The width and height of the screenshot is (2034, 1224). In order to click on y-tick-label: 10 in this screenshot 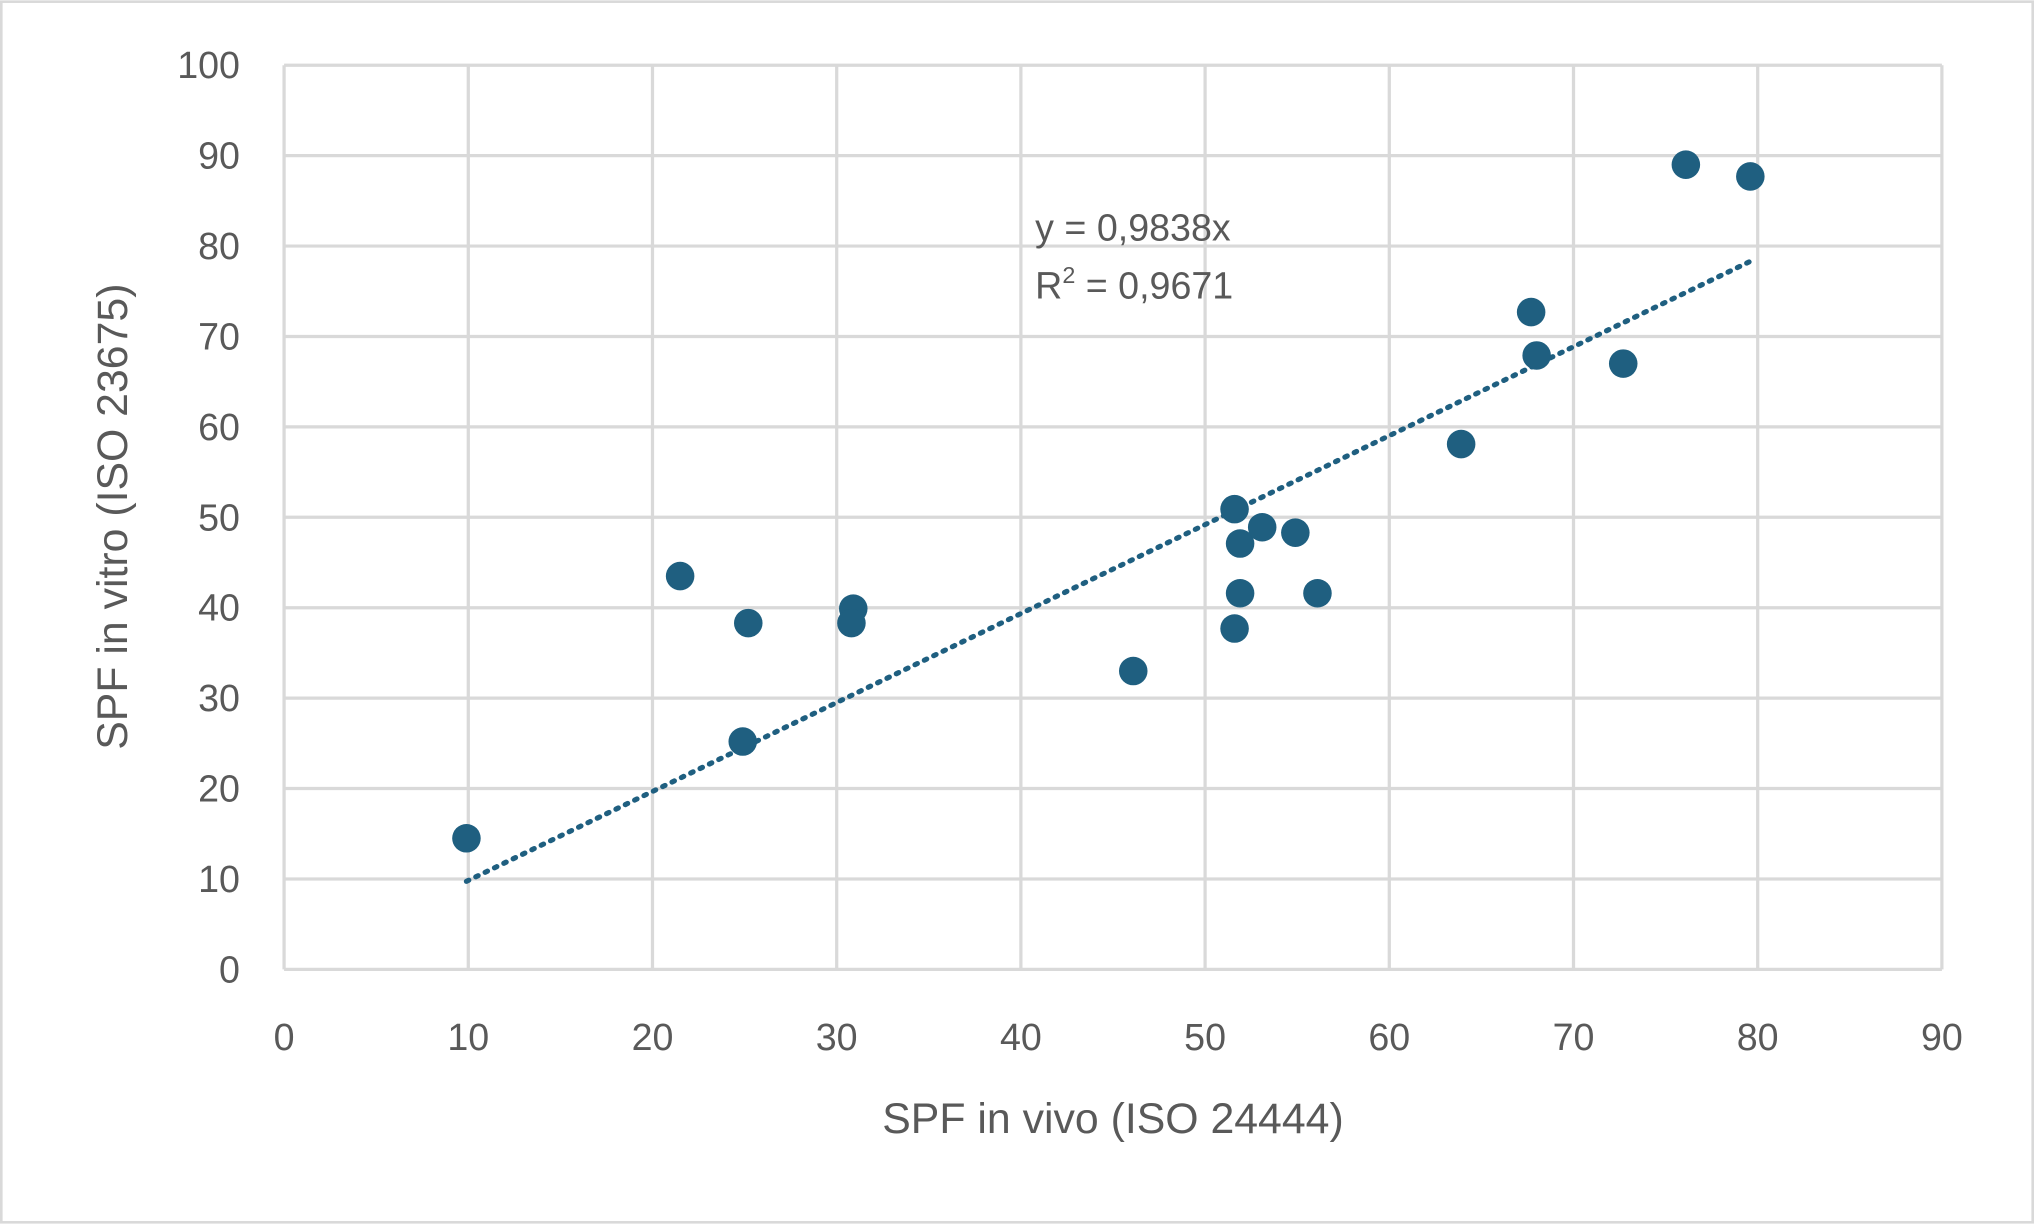, I will do `click(219, 879)`.